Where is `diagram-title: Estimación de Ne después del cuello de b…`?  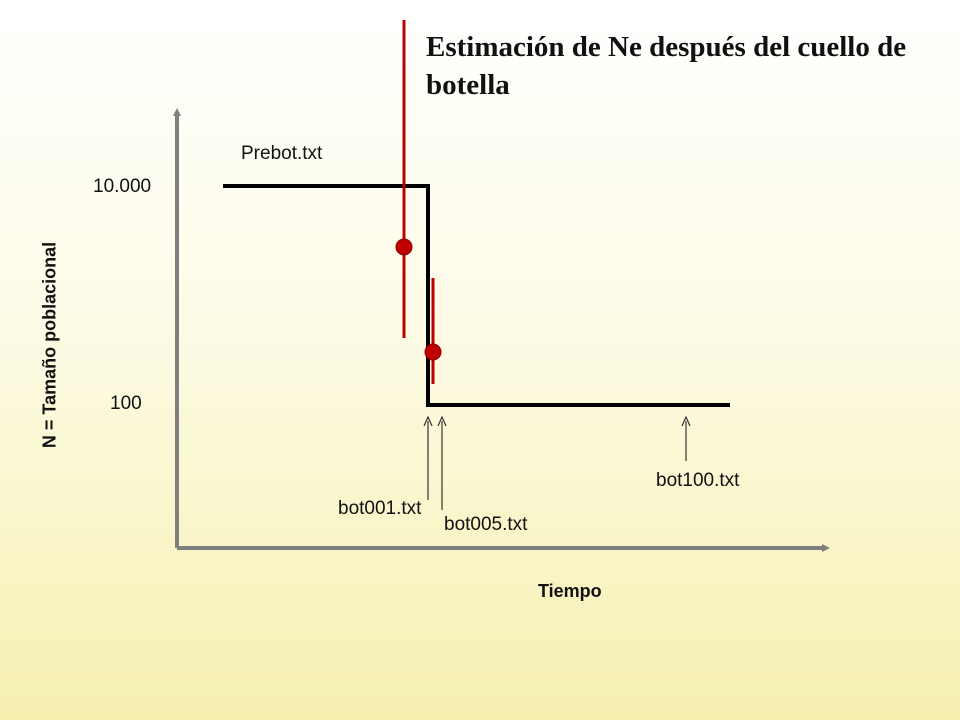 diagram-title: Estimación de Ne después del cuello de b… is located at coordinates (666, 66).